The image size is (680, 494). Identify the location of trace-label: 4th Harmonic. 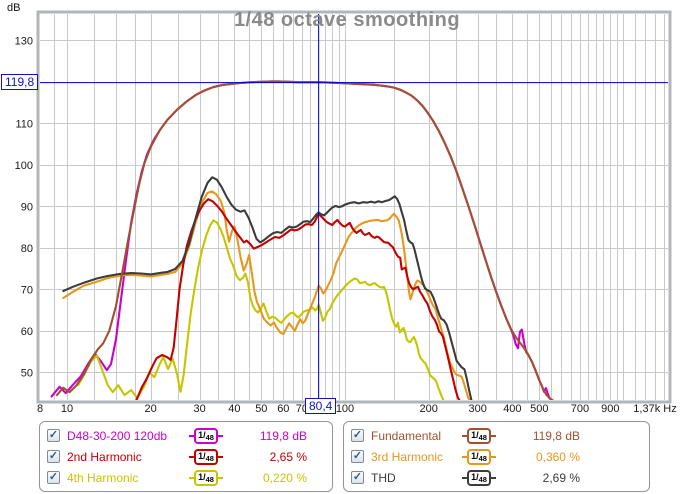
(103, 477).